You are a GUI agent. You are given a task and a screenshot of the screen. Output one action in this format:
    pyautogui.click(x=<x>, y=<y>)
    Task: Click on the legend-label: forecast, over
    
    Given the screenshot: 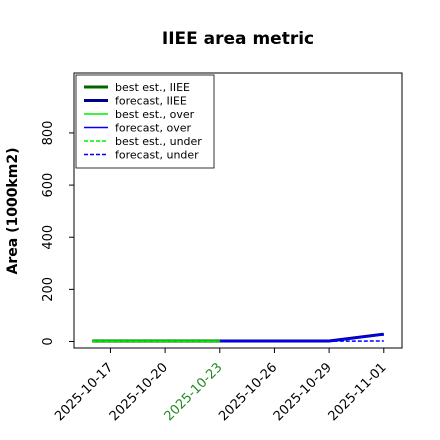 What is the action you would take?
    pyautogui.click(x=153, y=128)
    